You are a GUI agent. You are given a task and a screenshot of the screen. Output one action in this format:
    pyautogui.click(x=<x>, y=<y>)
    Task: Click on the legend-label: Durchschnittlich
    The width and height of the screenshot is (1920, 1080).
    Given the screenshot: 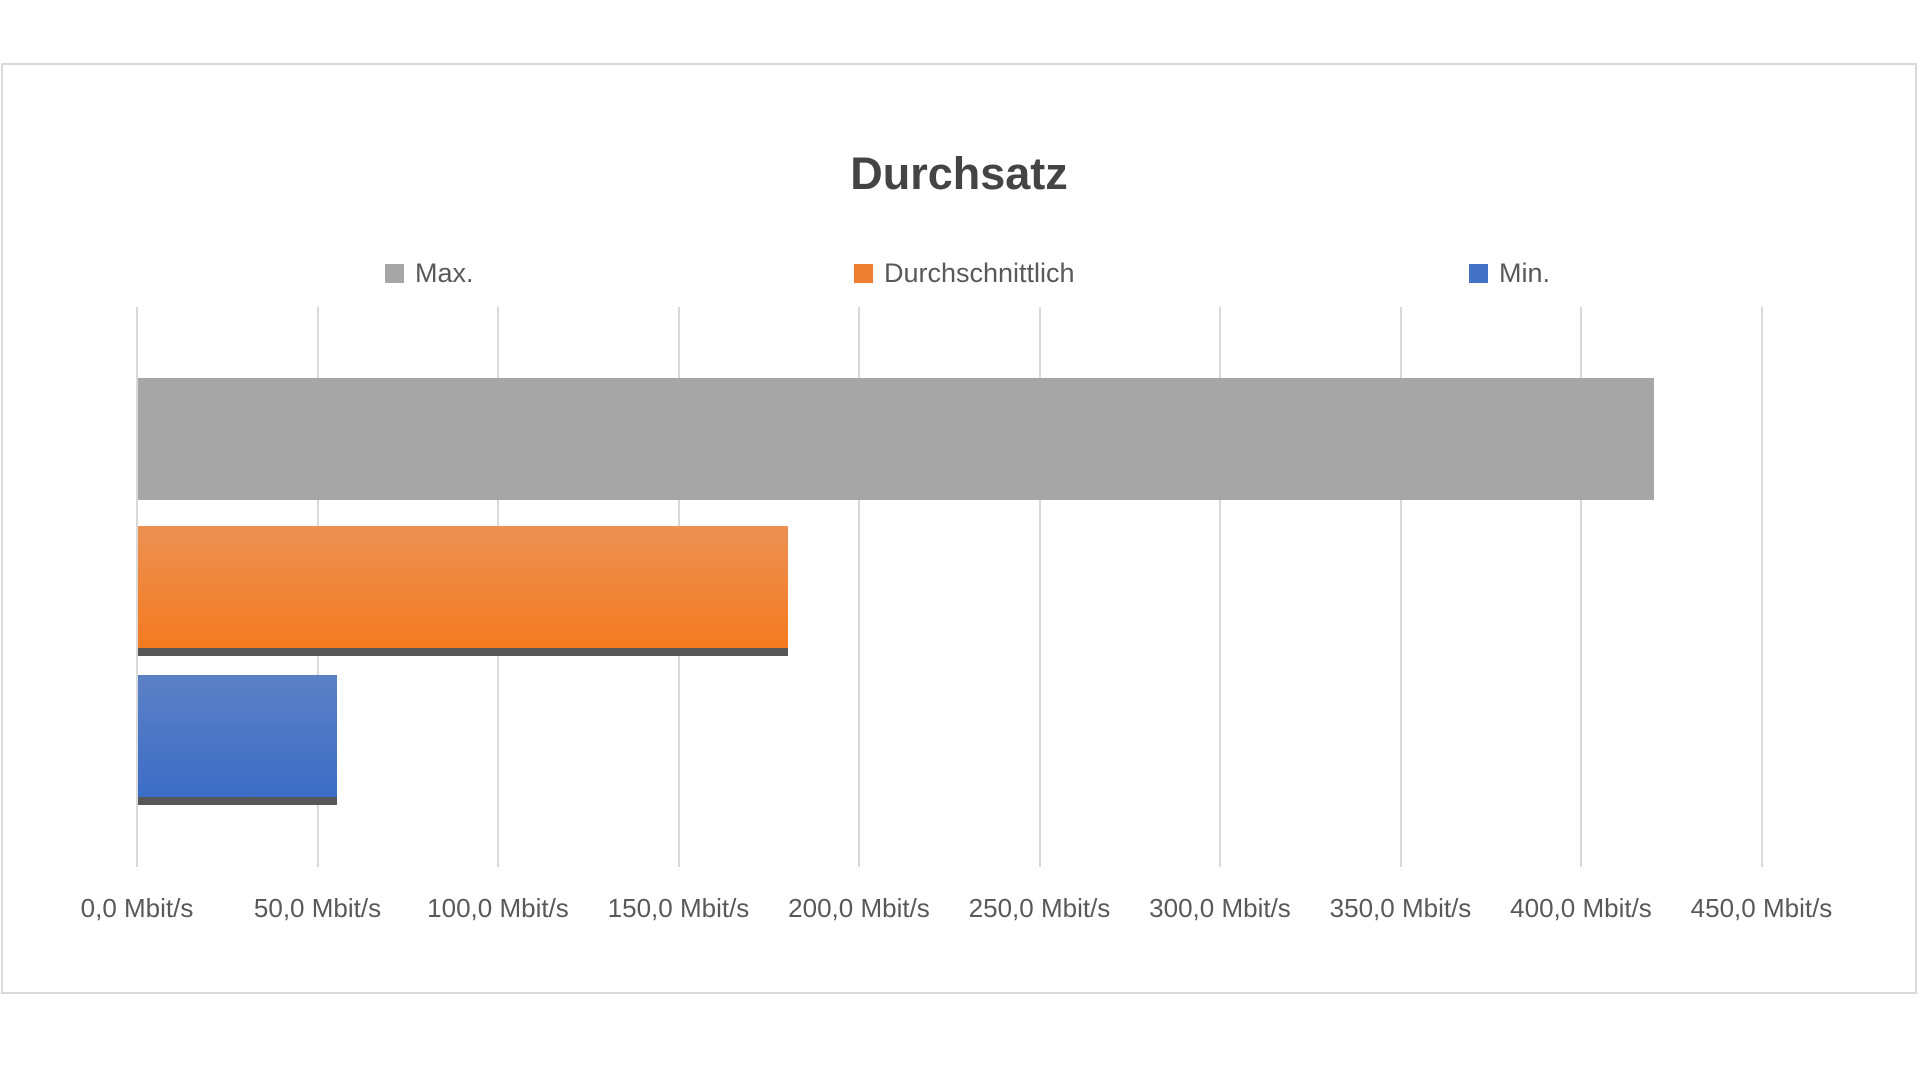 What is the action you would take?
    pyautogui.click(x=979, y=272)
    